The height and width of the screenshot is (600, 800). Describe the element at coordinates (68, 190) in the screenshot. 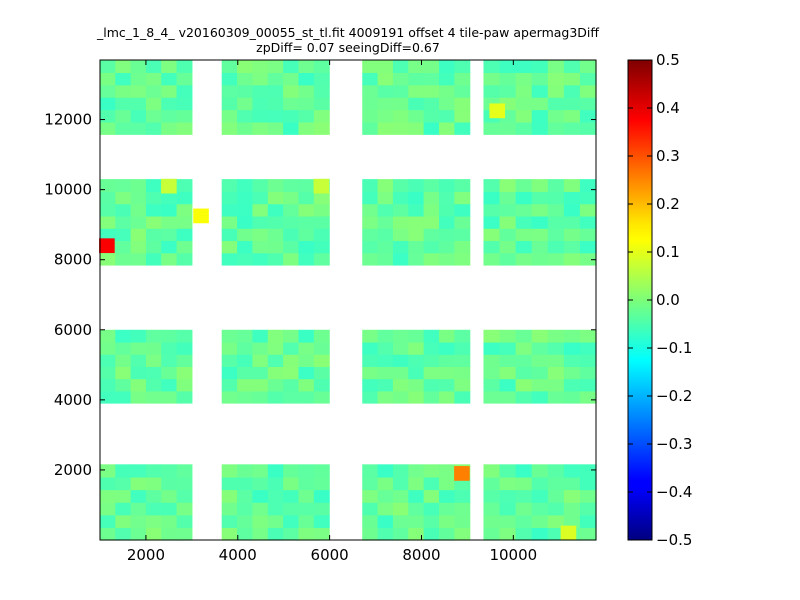

I see `y-tick-label: 10000` at that location.